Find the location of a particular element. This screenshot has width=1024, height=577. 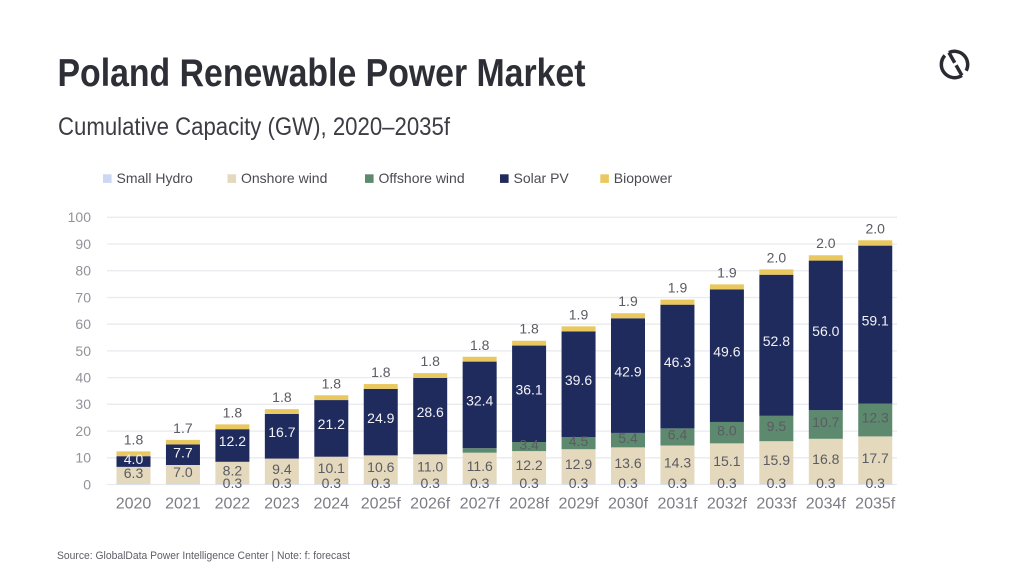

svg-text: 2026f is located at coordinates (430, 504).